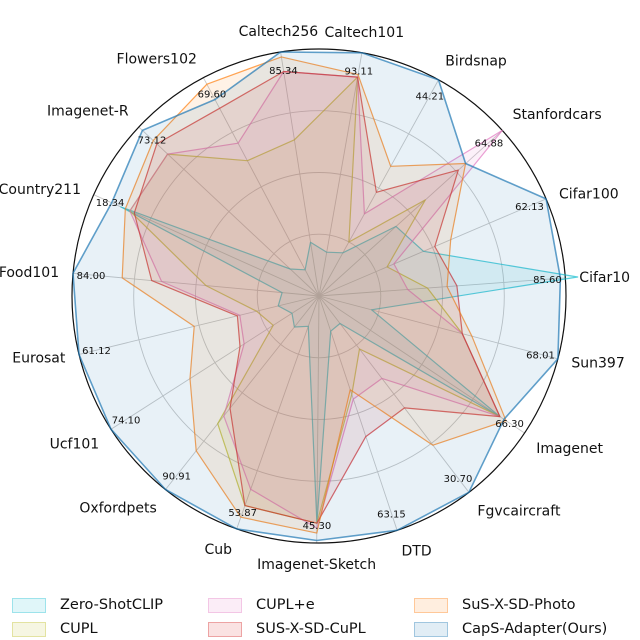 Image resolution: width=640 pixels, height=640 pixels. What do you see at coordinates (225, 605) in the screenshot?
I see `legend-swatch-cupl-e` at bounding box center [225, 605].